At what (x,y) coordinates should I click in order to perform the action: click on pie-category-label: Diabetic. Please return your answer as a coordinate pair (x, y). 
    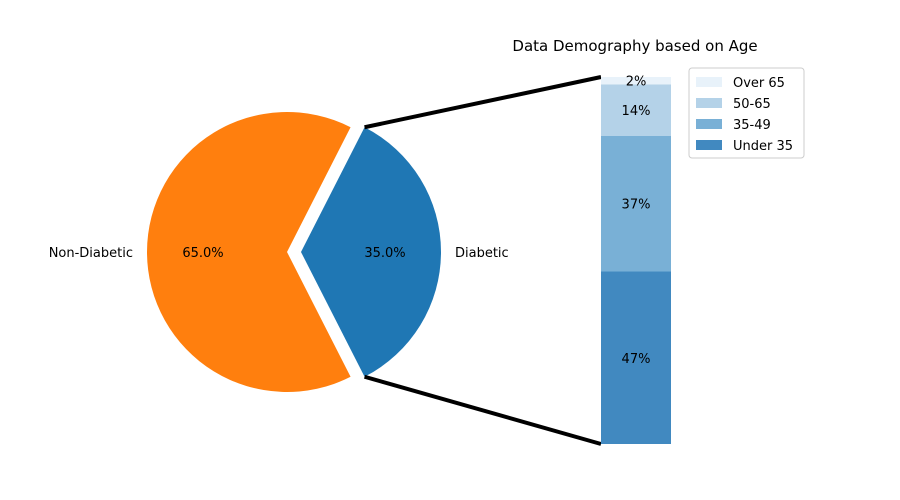
    Looking at the image, I should click on (482, 253).